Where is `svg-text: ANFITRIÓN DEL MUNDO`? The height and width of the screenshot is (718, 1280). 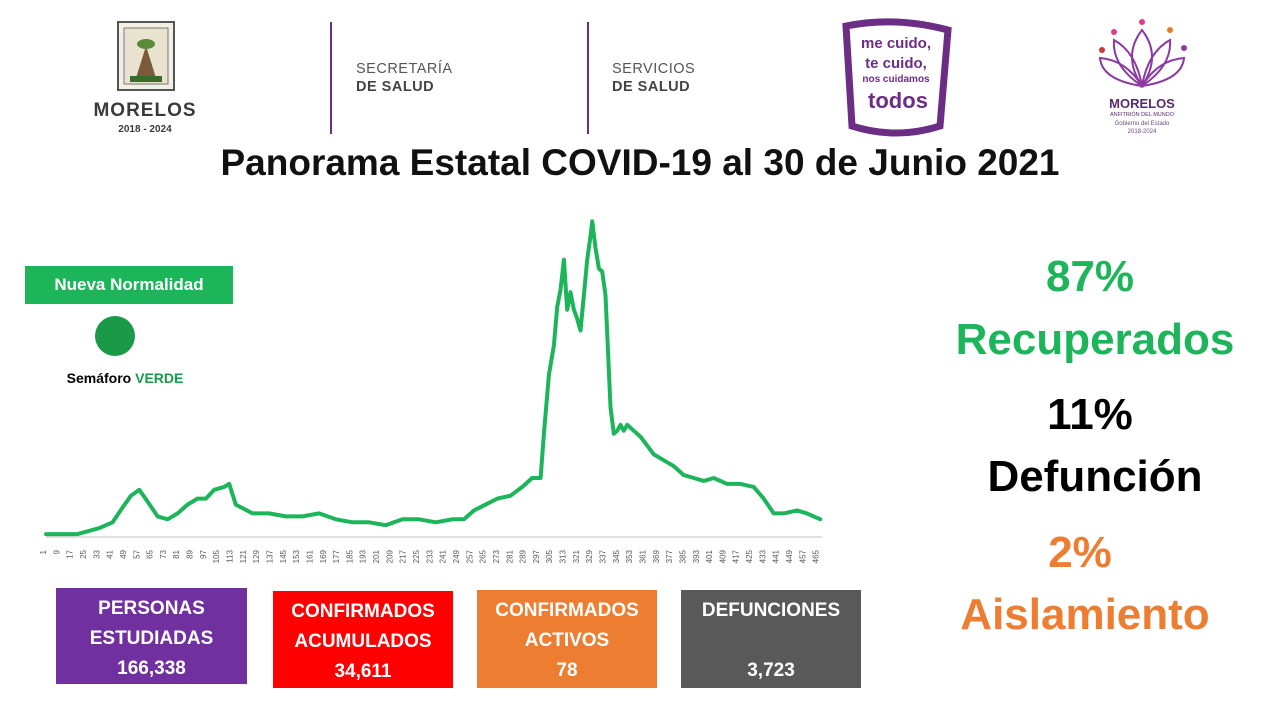
svg-text: ANFITRIÓN DEL MUNDO is located at coordinates (1142, 114).